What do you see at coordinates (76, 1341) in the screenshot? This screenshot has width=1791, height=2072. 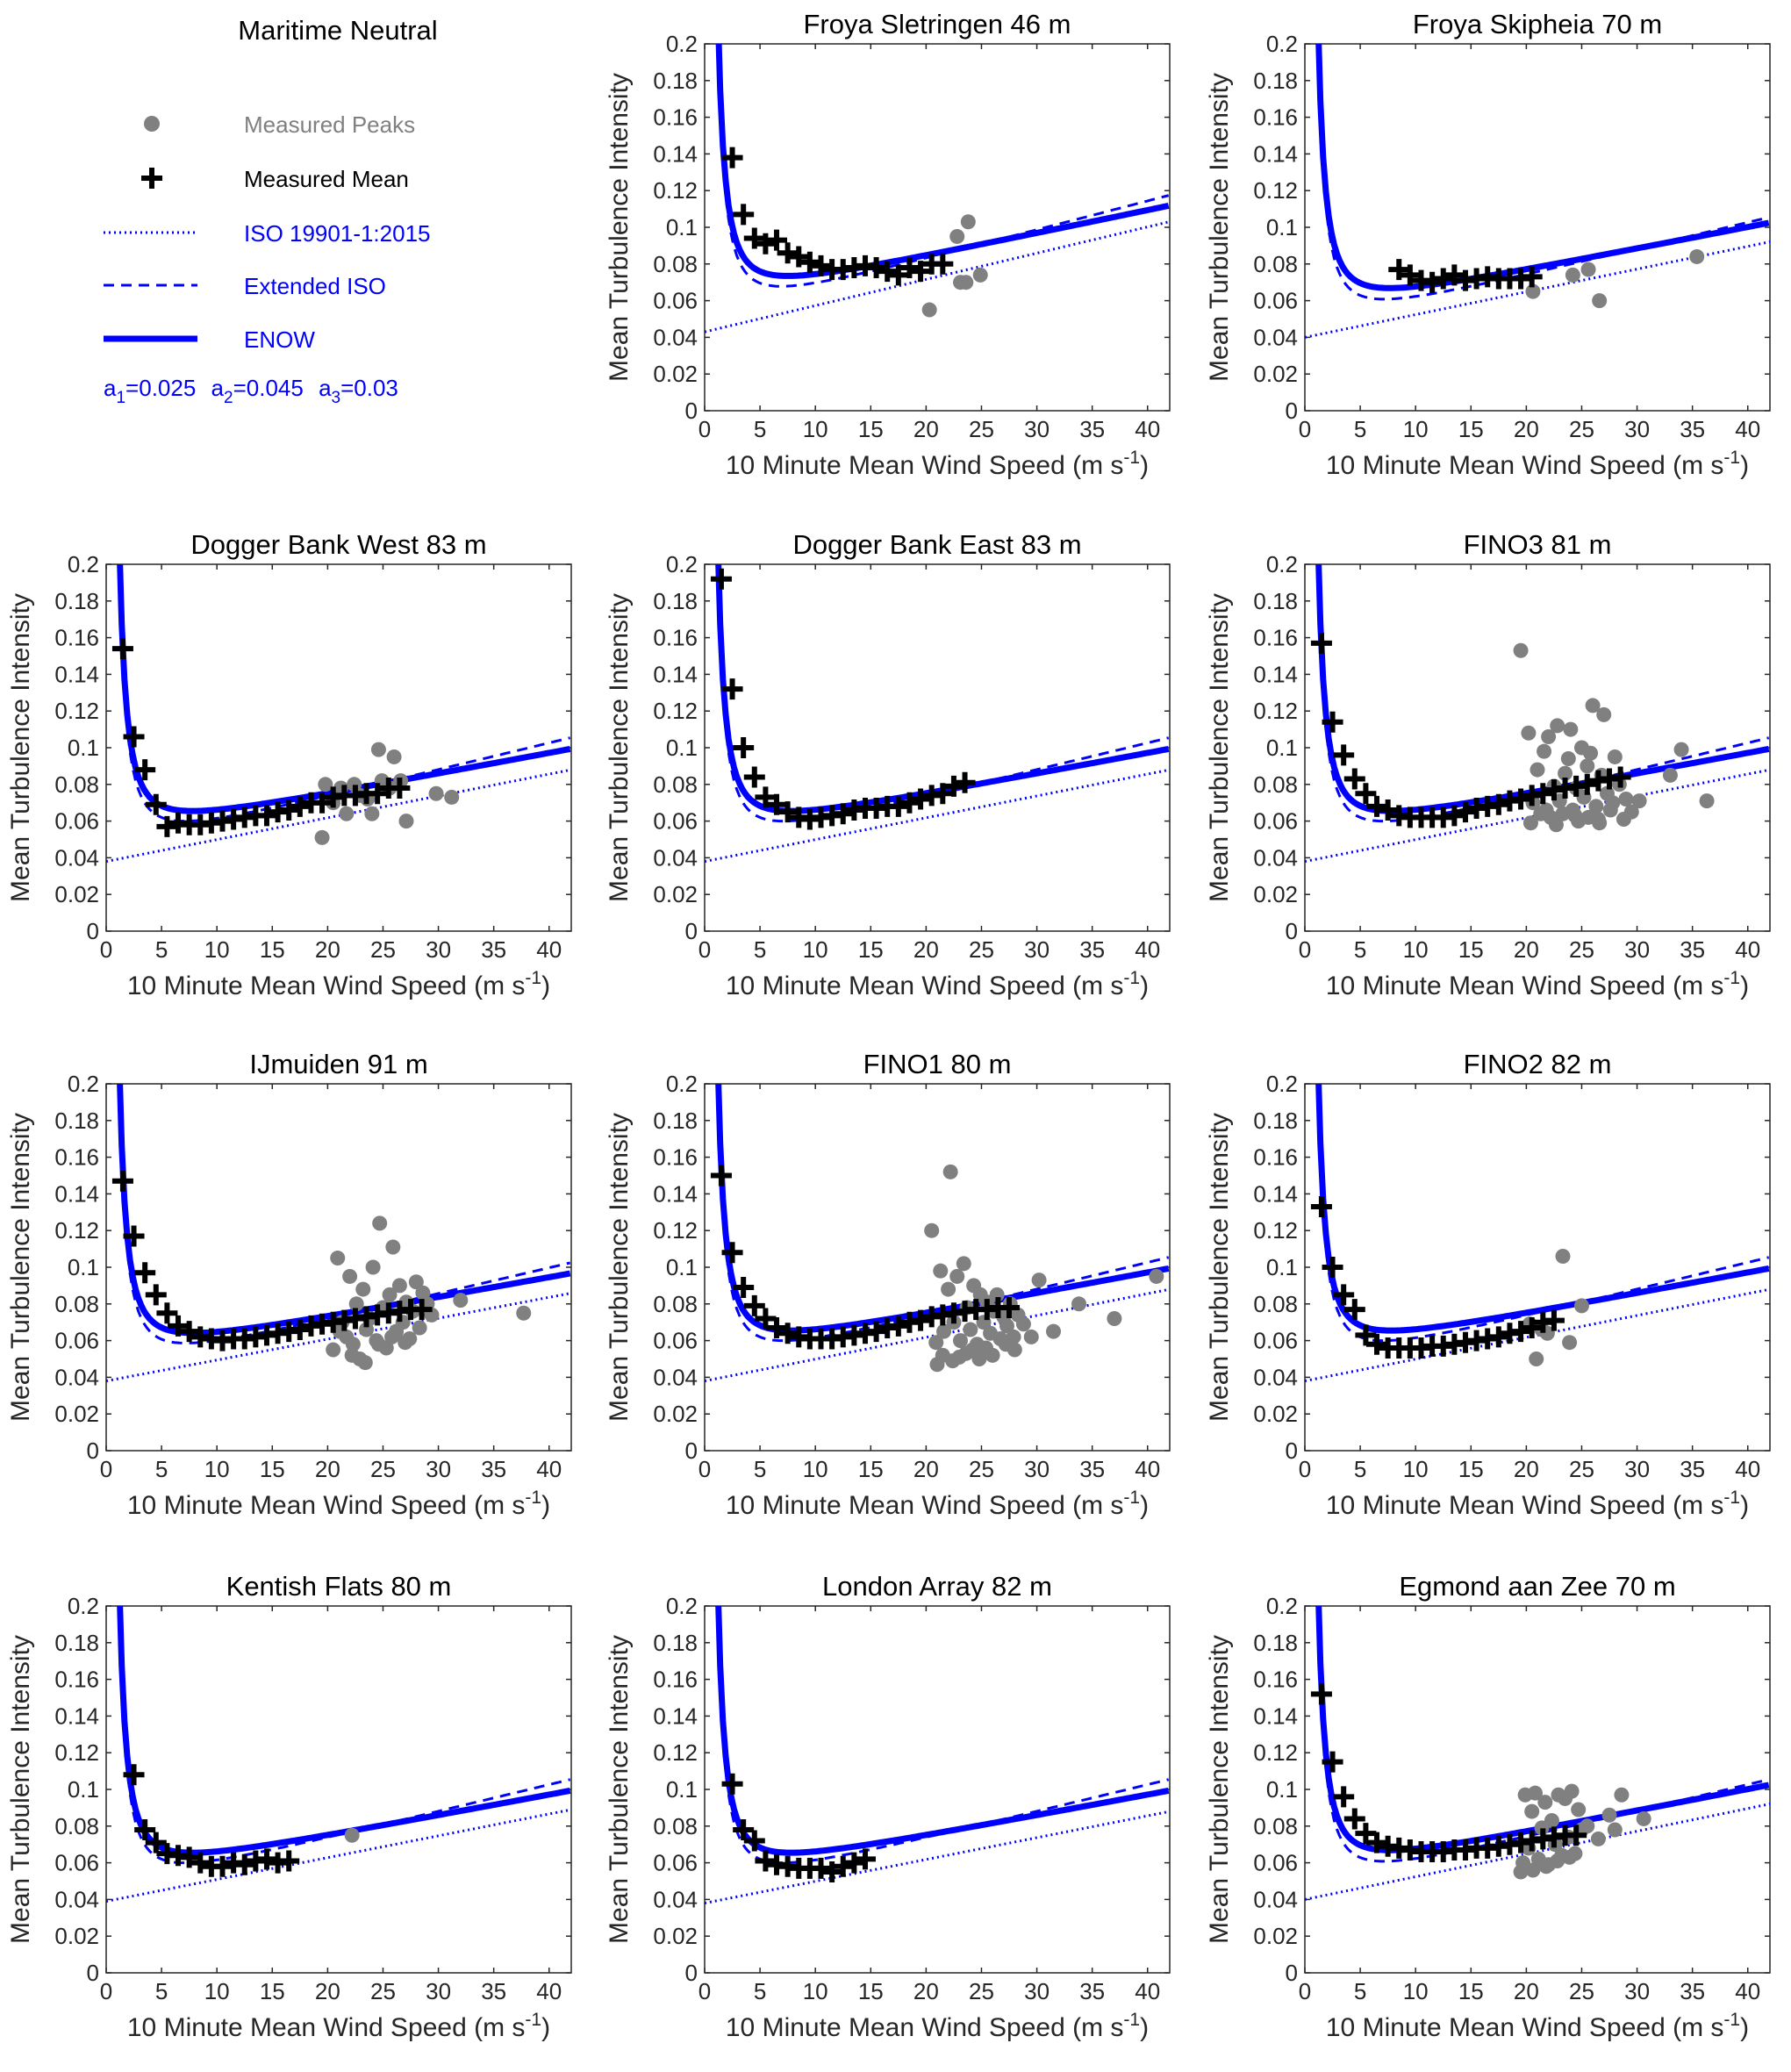 I see `y-tick-label: 0.06` at bounding box center [76, 1341].